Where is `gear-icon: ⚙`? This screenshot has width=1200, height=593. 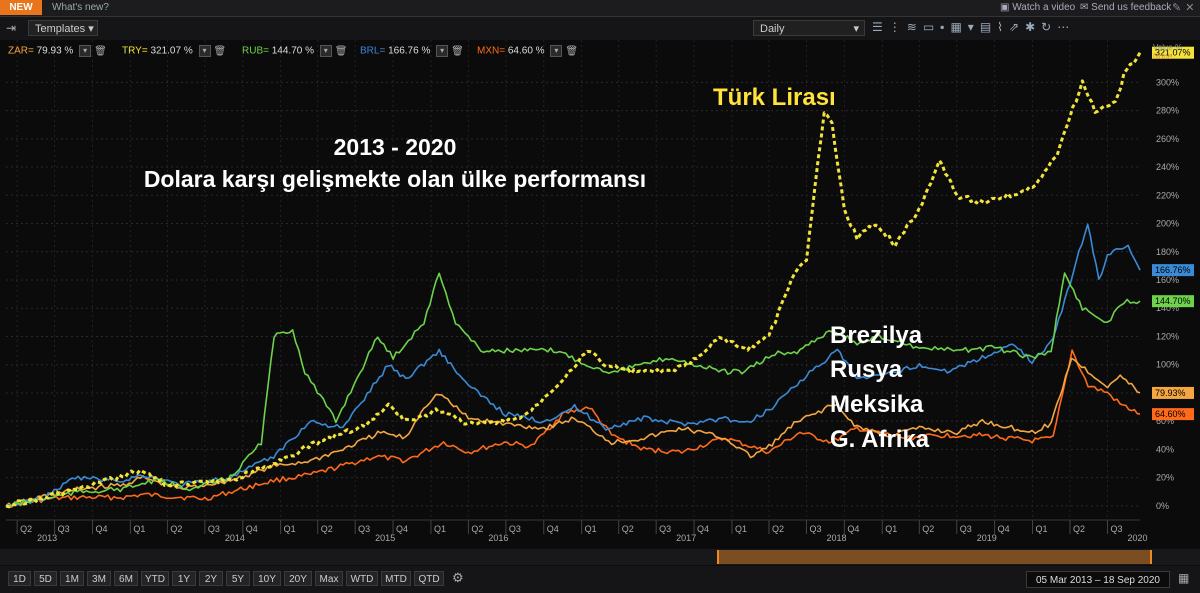
gear-icon: ⚙ is located at coordinates (458, 577).